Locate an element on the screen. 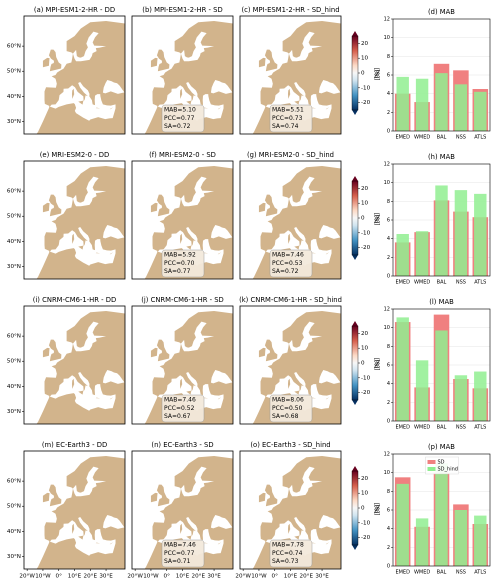 The image size is (500, 578). legend-swatch is located at coordinates (431, 469).